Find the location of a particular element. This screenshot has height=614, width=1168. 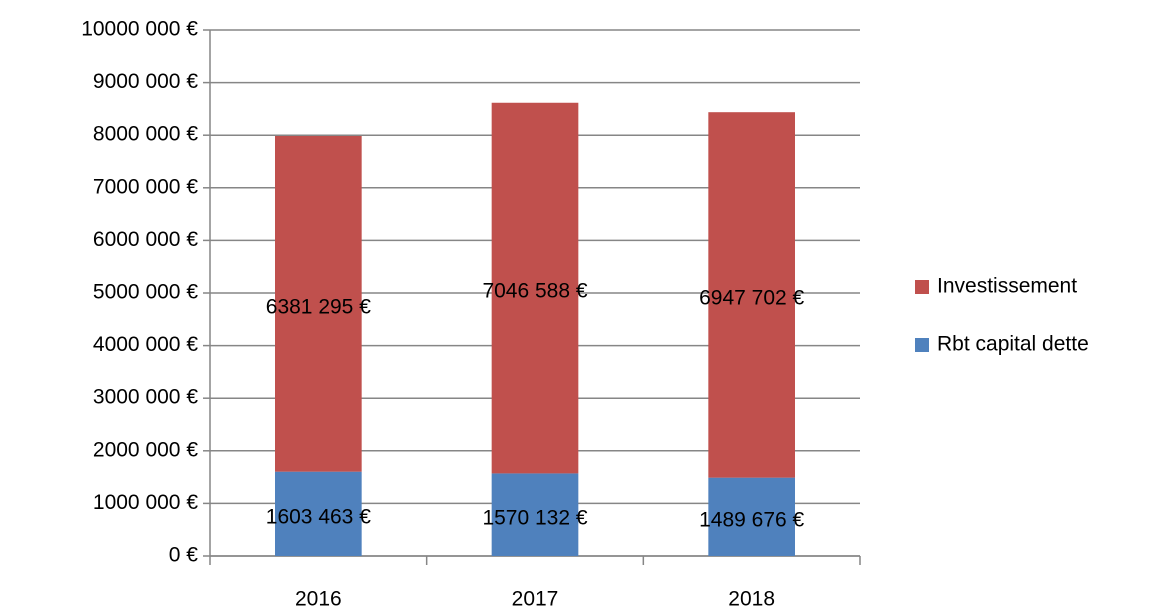

y-tick-label: 8000 000 € is located at coordinates (145, 134).